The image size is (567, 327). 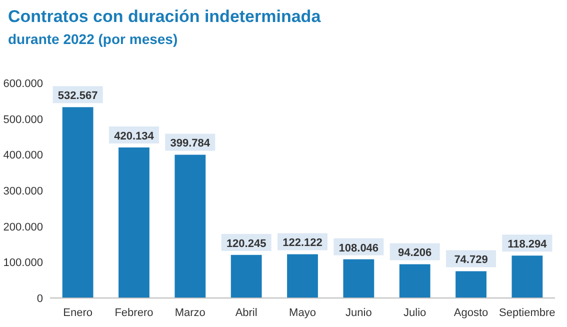 What do you see at coordinates (165, 16) in the screenshot?
I see `chart-title: Contratos con duración indeterminada` at bounding box center [165, 16].